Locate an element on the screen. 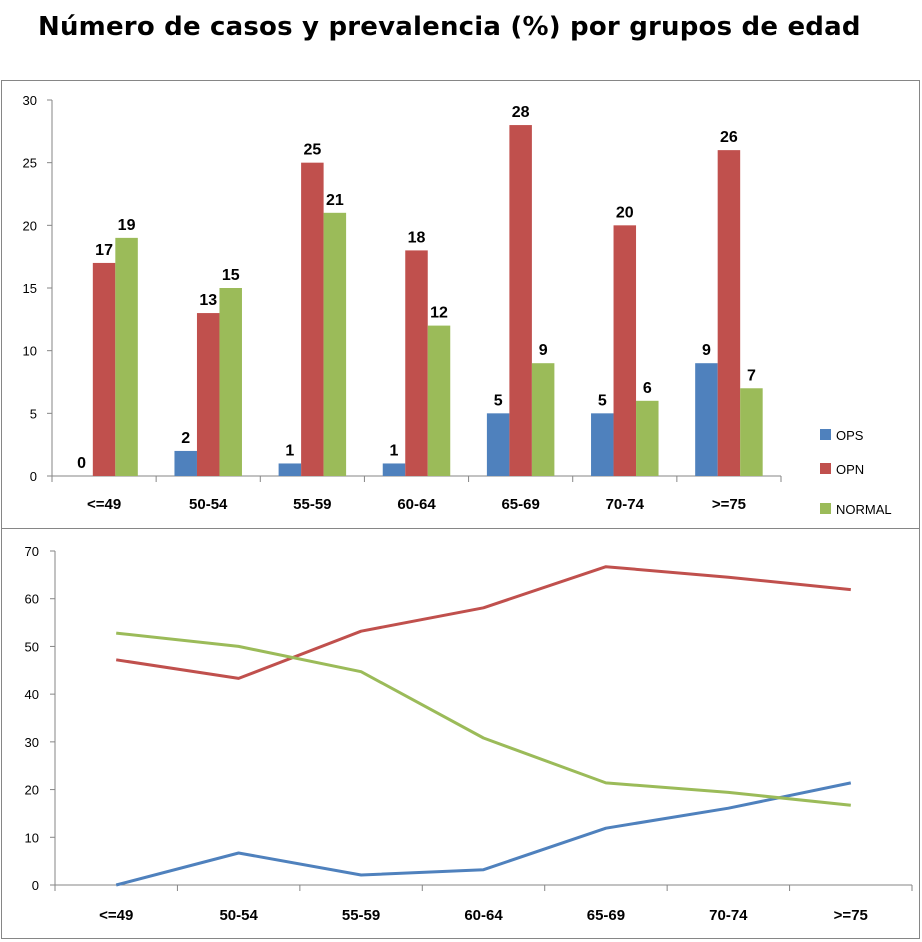 This screenshot has width=922, height=942. bar-data-label: 12 is located at coordinates (439, 313).